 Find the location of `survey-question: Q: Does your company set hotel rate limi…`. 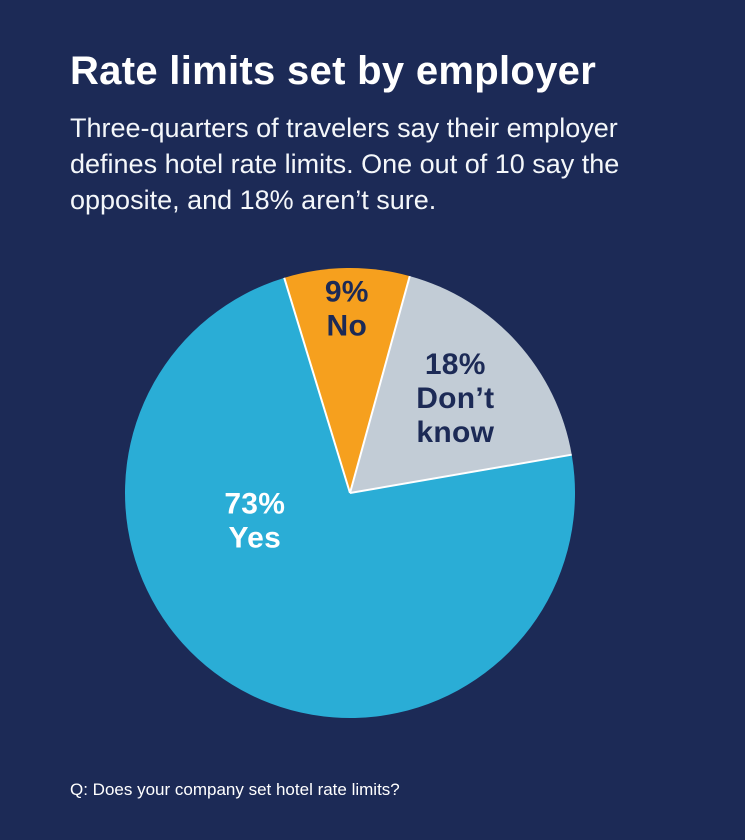

survey-question: Q: Does your company set hotel rate limi… is located at coordinates (235, 789).